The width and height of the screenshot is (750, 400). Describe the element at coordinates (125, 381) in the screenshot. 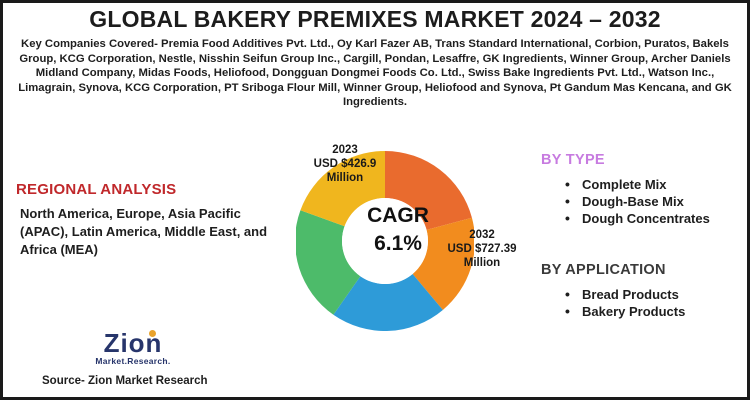

I see `source-text: Source- Zion Market Research` at that location.